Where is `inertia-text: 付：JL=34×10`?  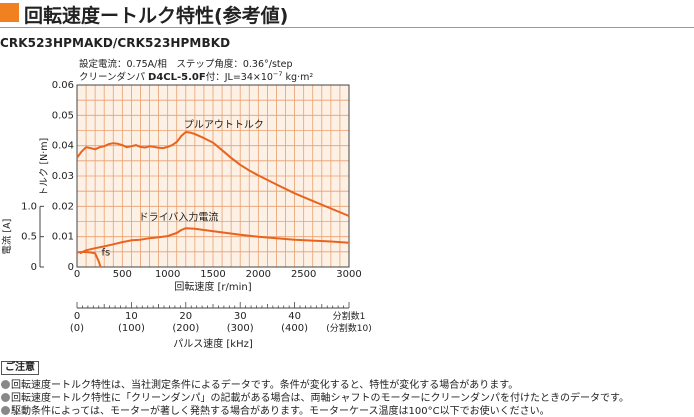 inertia-text: 付：JL=34×10 is located at coordinates (239, 77).